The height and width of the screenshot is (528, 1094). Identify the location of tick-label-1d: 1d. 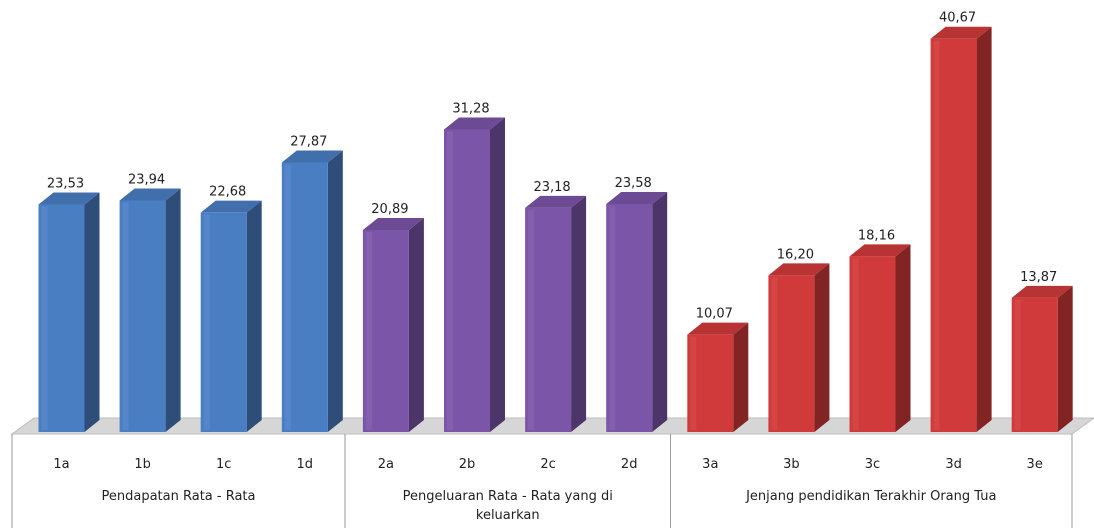
(305, 464).